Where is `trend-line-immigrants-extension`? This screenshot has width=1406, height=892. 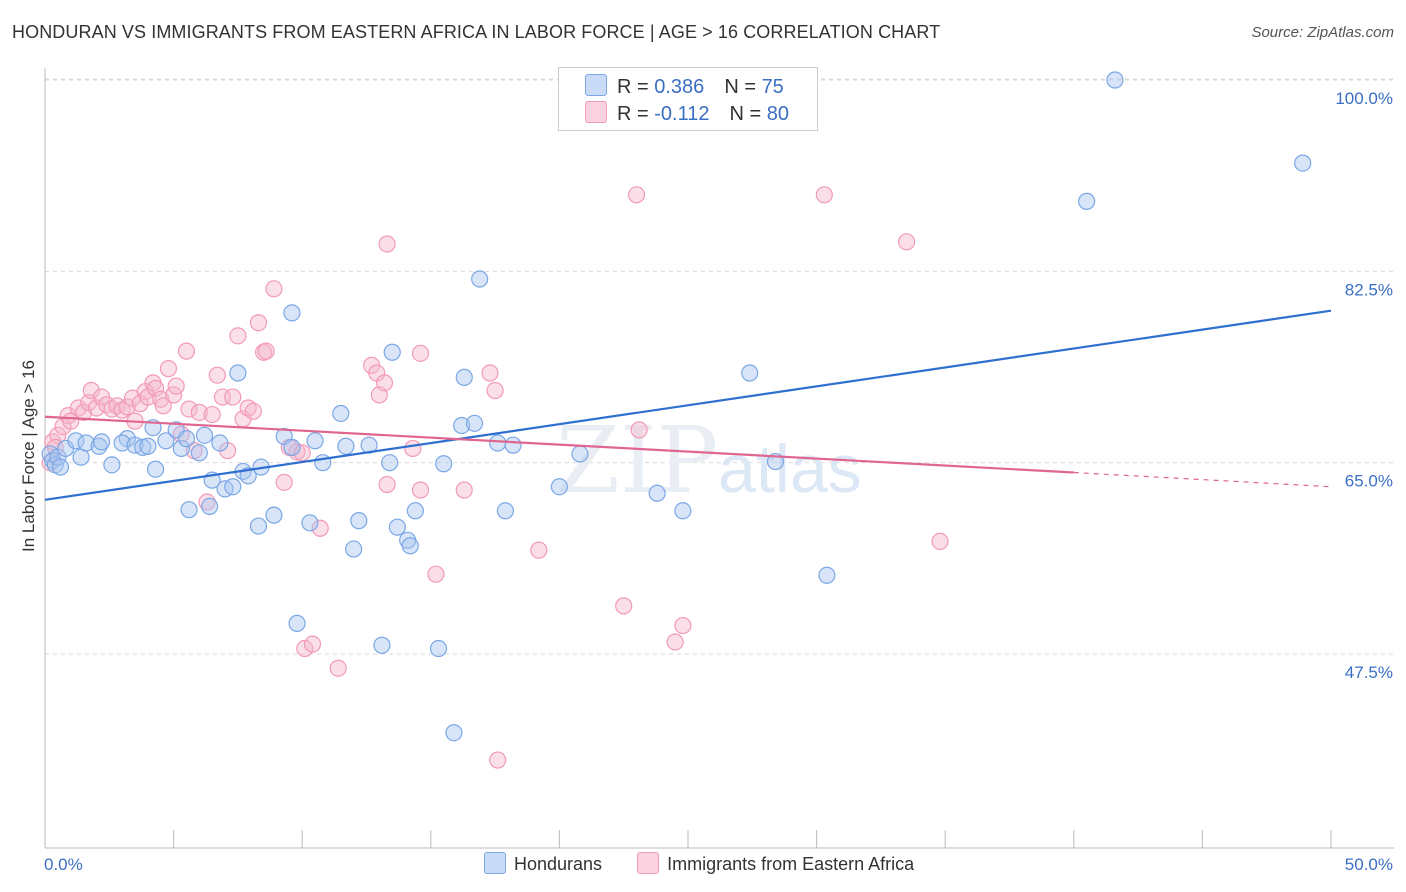
trend-line-immigrants-extension is located at coordinates (1202, 479).